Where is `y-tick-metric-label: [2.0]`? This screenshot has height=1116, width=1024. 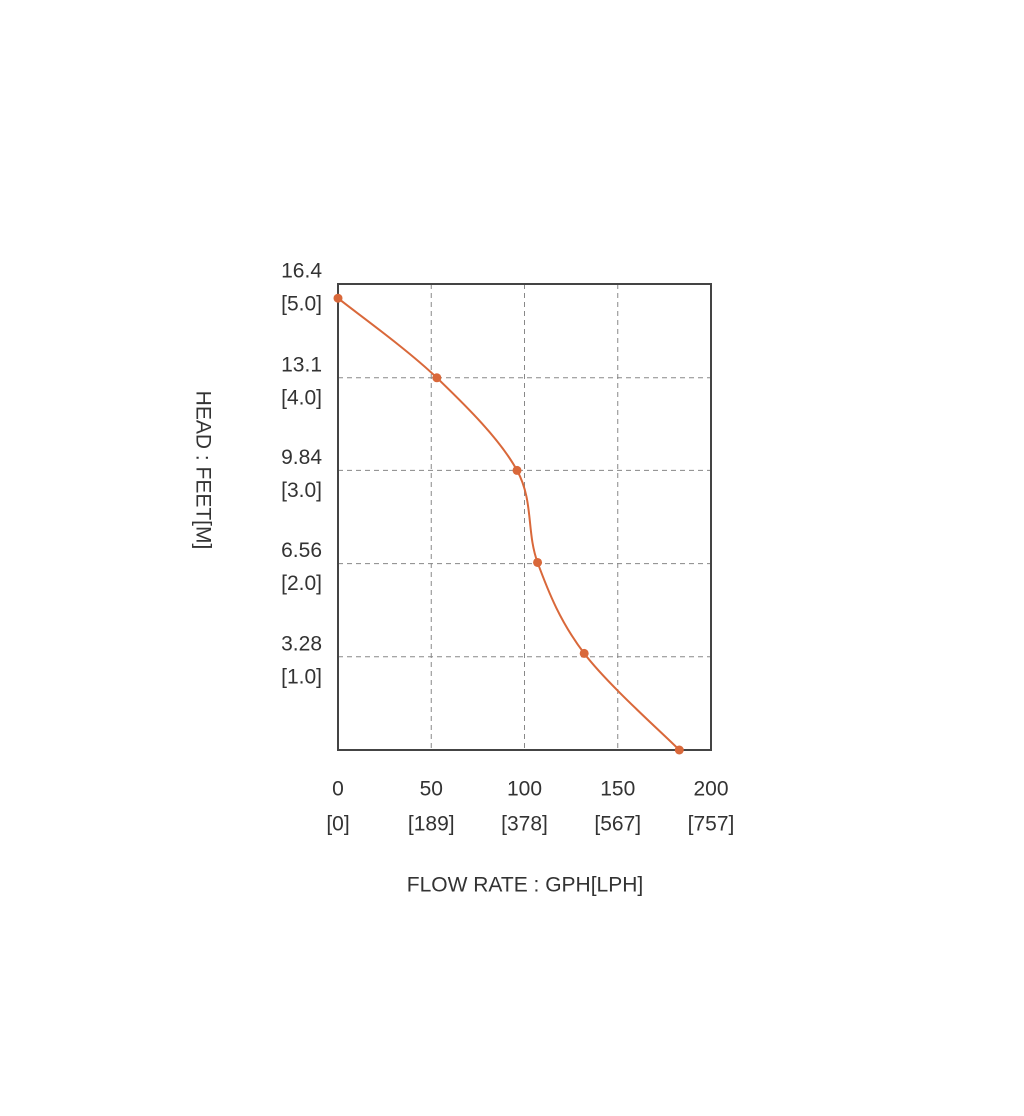
y-tick-metric-label: [2.0] is located at coordinates (301, 583).